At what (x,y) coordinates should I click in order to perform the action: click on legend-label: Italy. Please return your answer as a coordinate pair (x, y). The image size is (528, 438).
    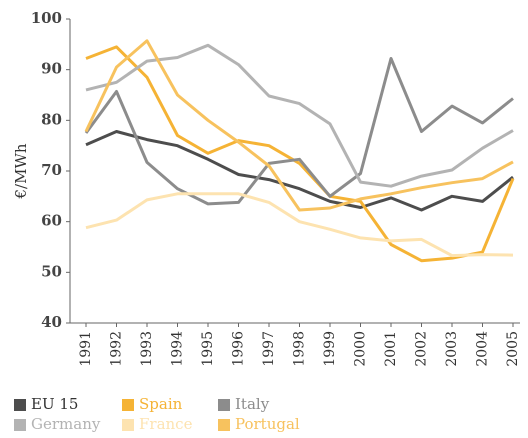
    Looking at the image, I should click on (252, 404).